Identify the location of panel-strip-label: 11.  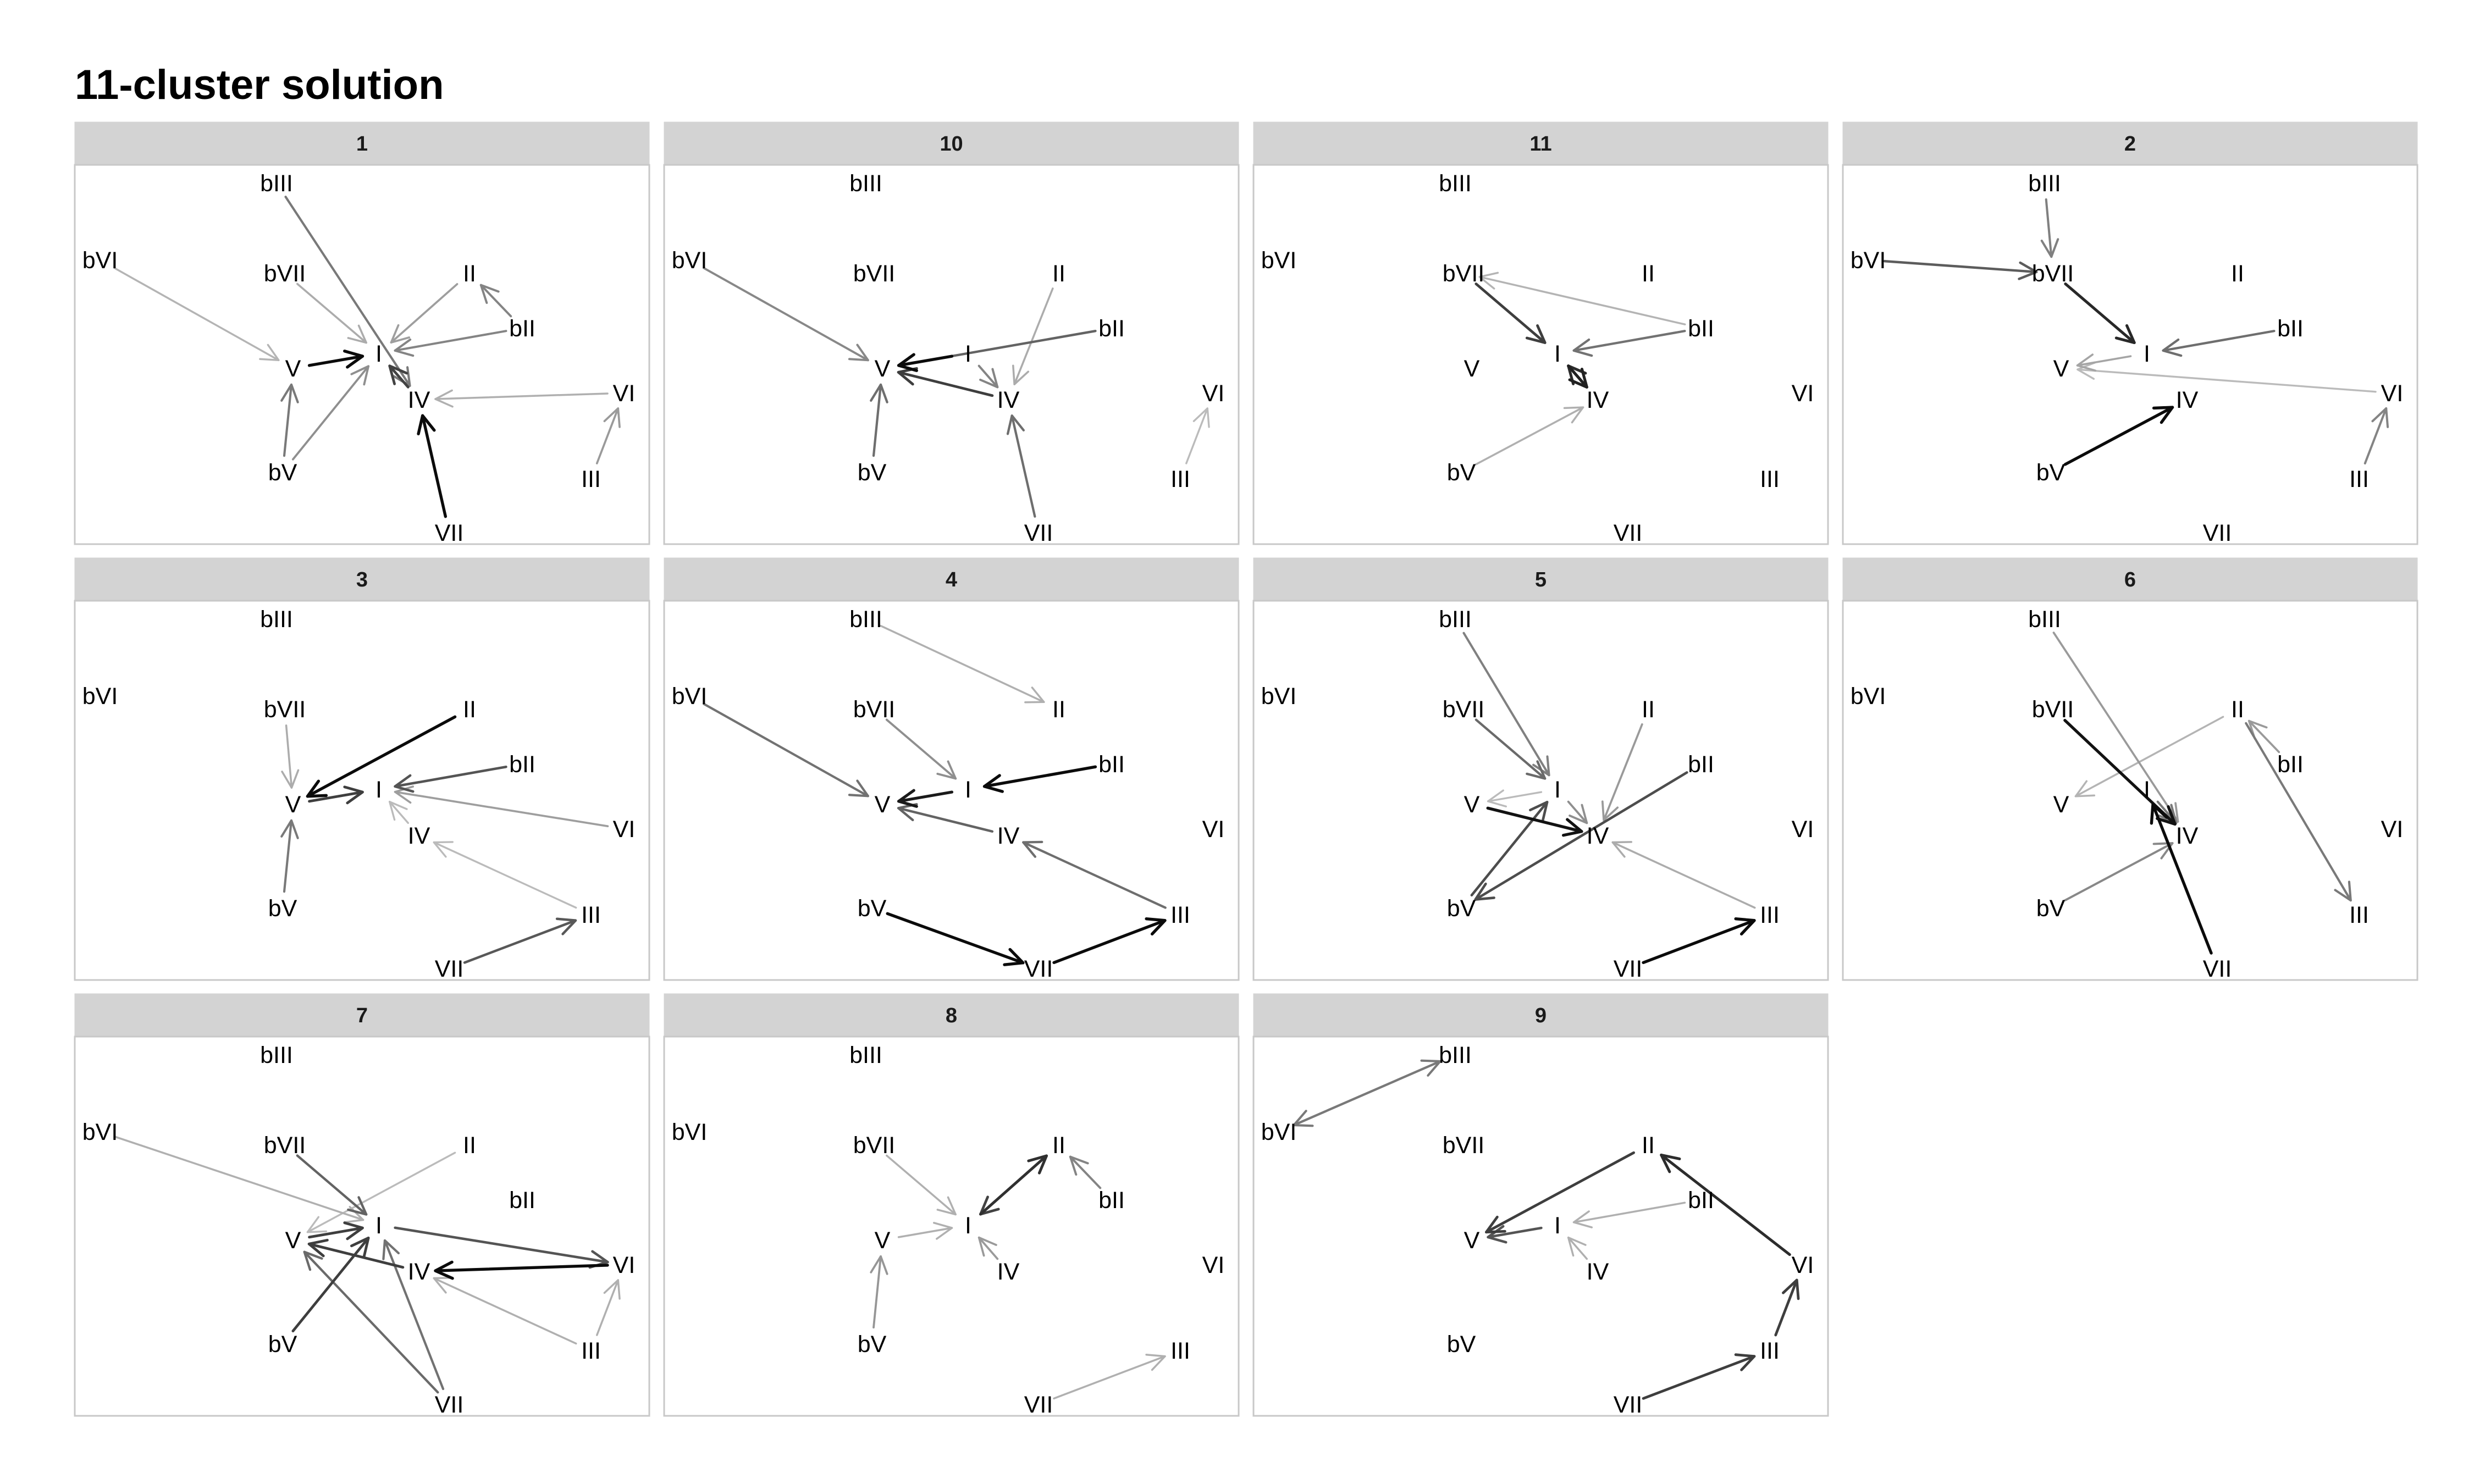
(1540, 144).